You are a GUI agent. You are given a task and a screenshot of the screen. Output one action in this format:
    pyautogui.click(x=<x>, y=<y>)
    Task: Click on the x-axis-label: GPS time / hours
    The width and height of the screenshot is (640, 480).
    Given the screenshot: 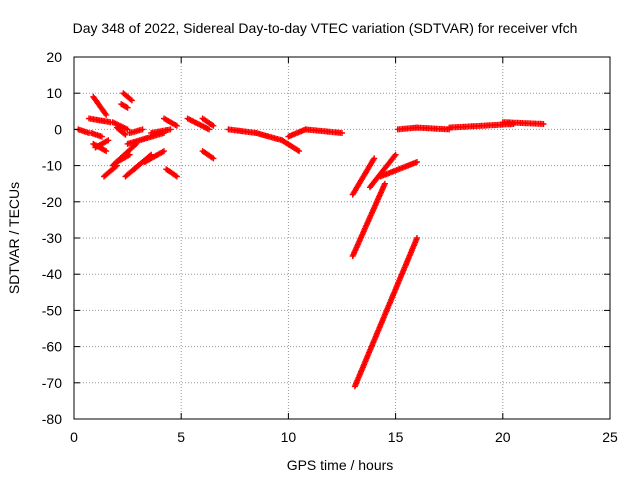 What is the action you would take?
    pyautogui.click(x=340, y=465)
    